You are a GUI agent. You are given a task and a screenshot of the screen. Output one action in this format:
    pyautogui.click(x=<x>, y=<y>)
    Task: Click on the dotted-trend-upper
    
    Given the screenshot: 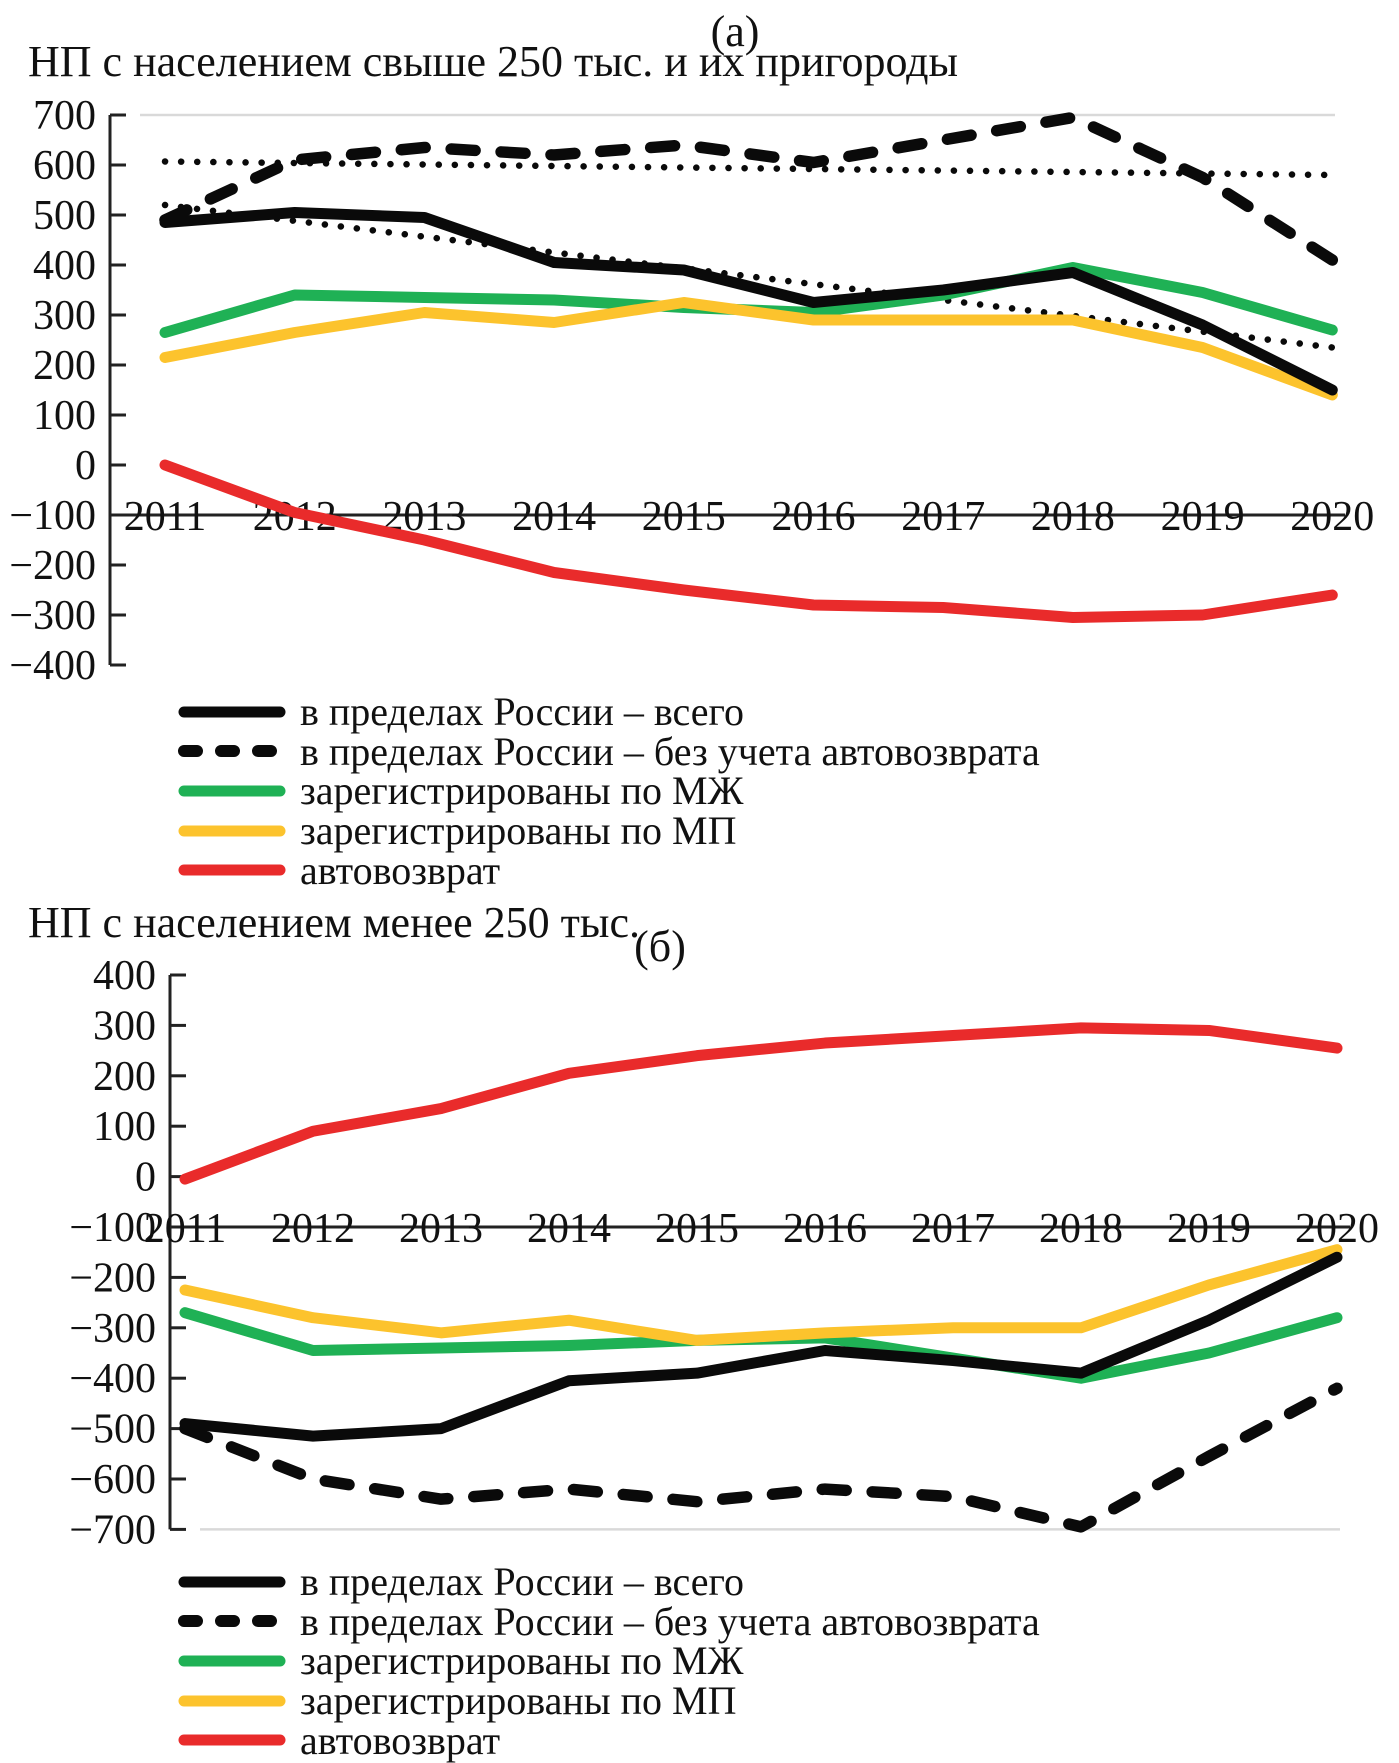 What is the action you would take?
    pyautogui.click(x=748, y=168)
    